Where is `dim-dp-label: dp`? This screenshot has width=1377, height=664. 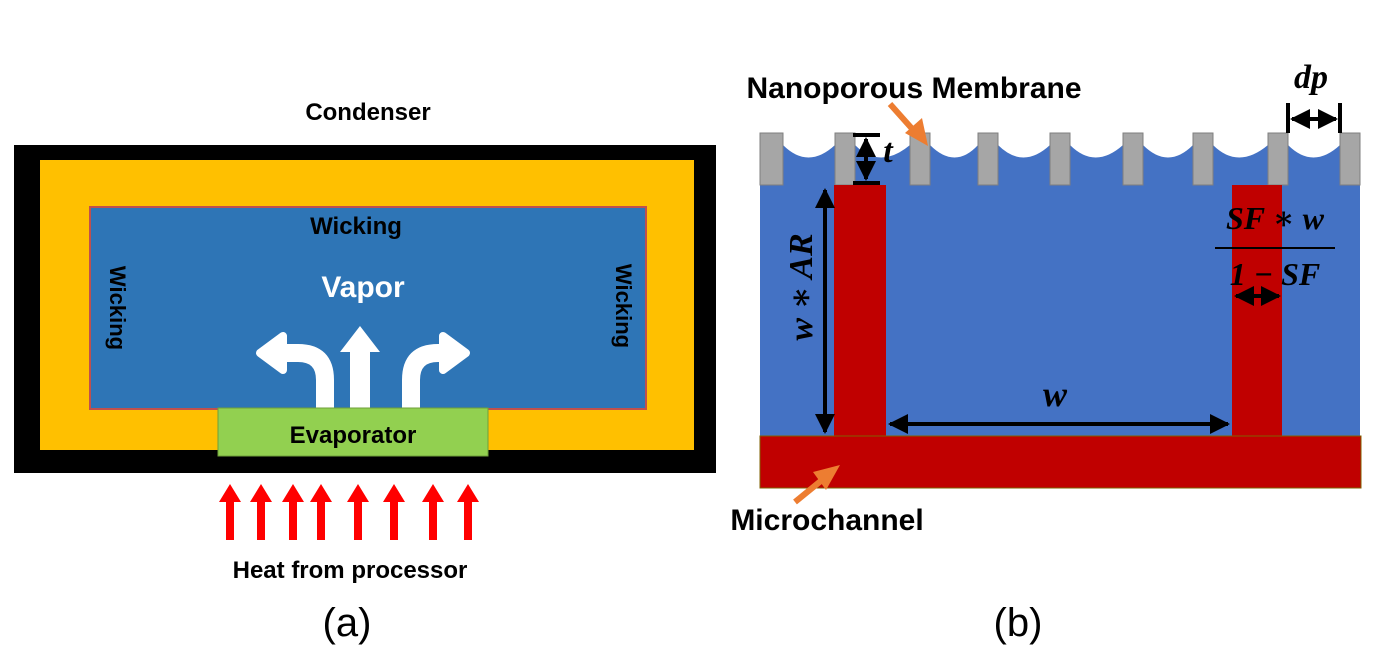 dim-dp-label: dp is located at coordinates (1311, 77).